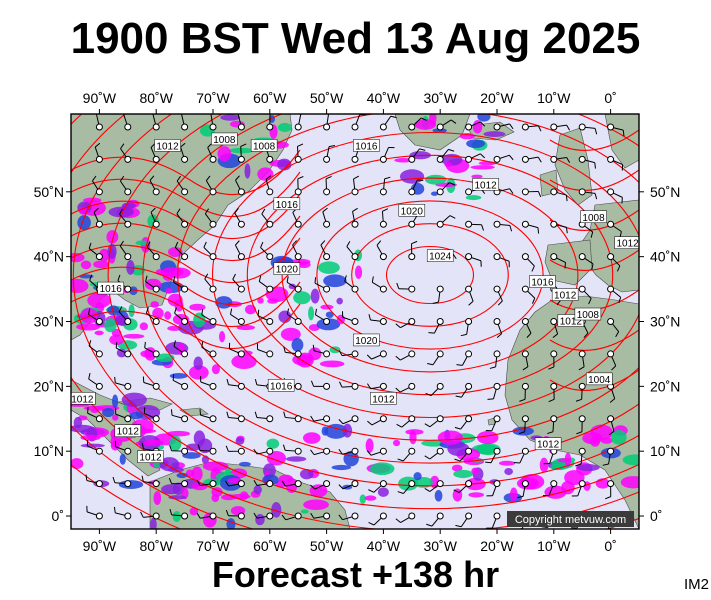  What do you see at coordinates (568, 262) in the screenshot?
I see `iberia` at bounding box center [568, 262].